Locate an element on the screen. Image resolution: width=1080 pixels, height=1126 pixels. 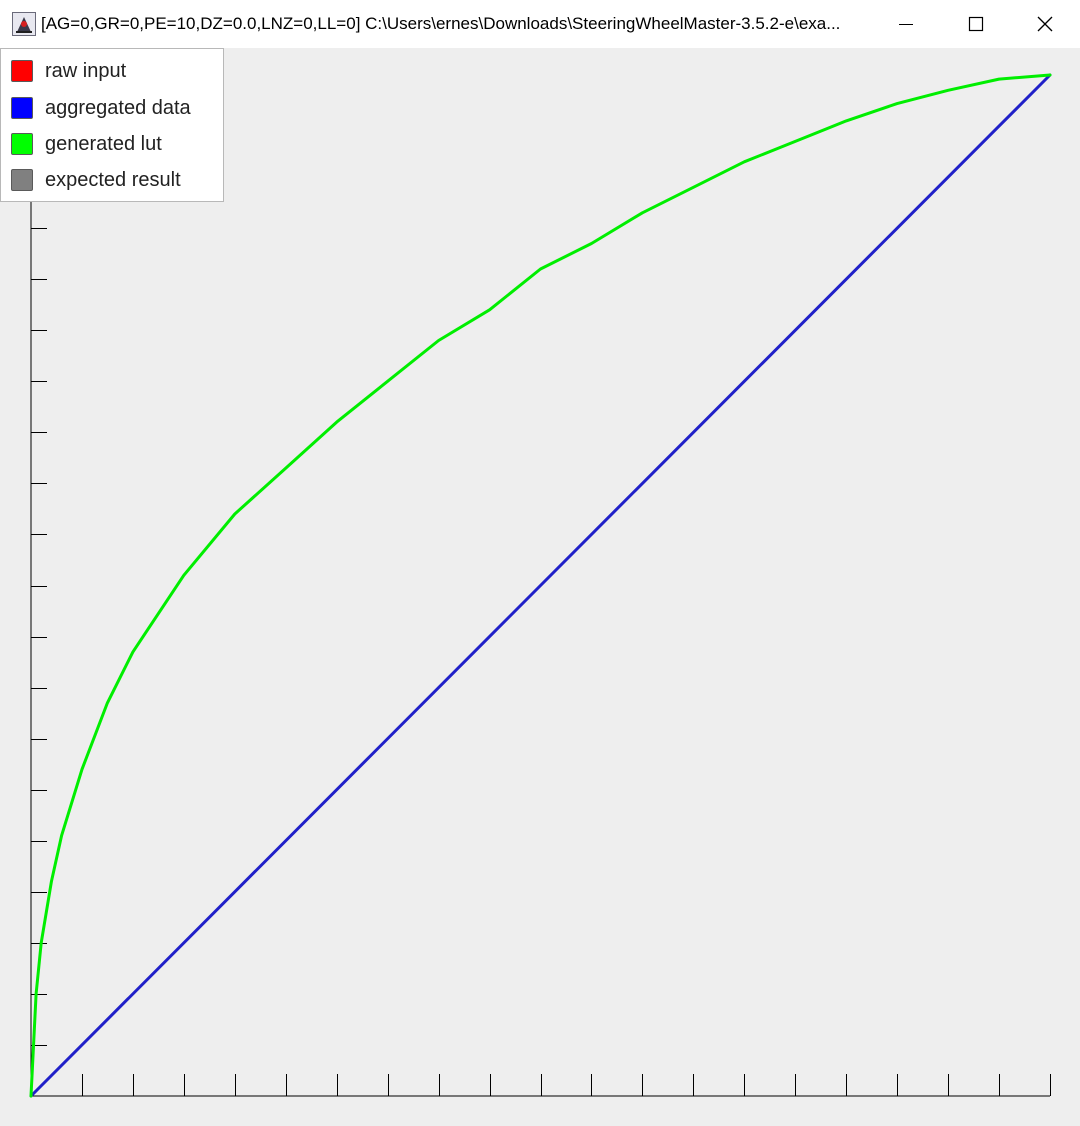
close-button is located at coordinates (1045, 24).